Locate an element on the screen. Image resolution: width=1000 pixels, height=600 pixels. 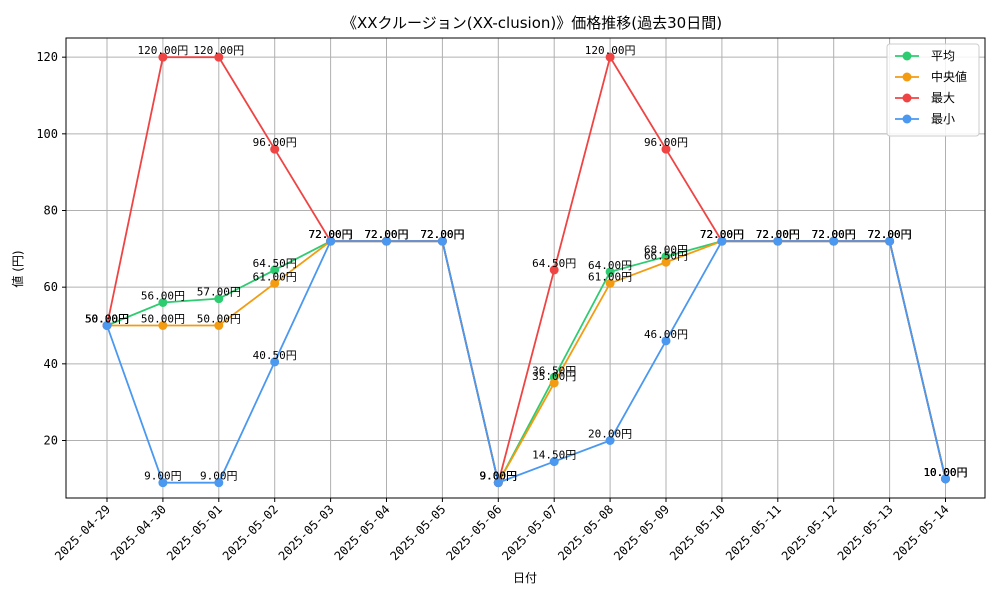
data-label: 64.00円 is located at coordinates (610, 265).